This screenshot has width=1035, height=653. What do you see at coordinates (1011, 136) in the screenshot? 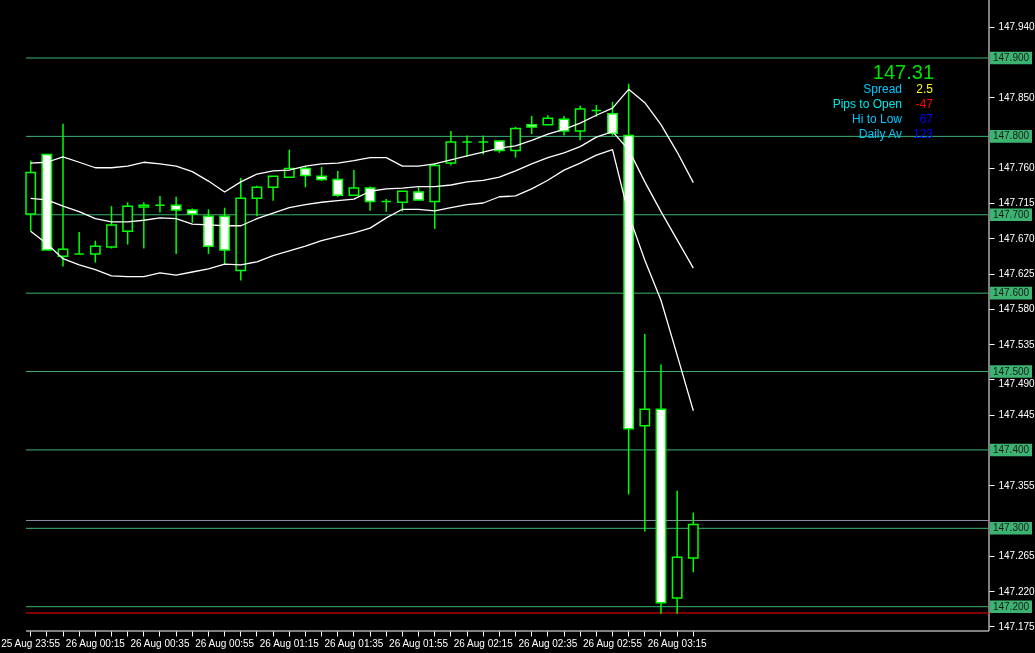
I see `ref-line-label: 147.800` at bounding box center [1011, 136].